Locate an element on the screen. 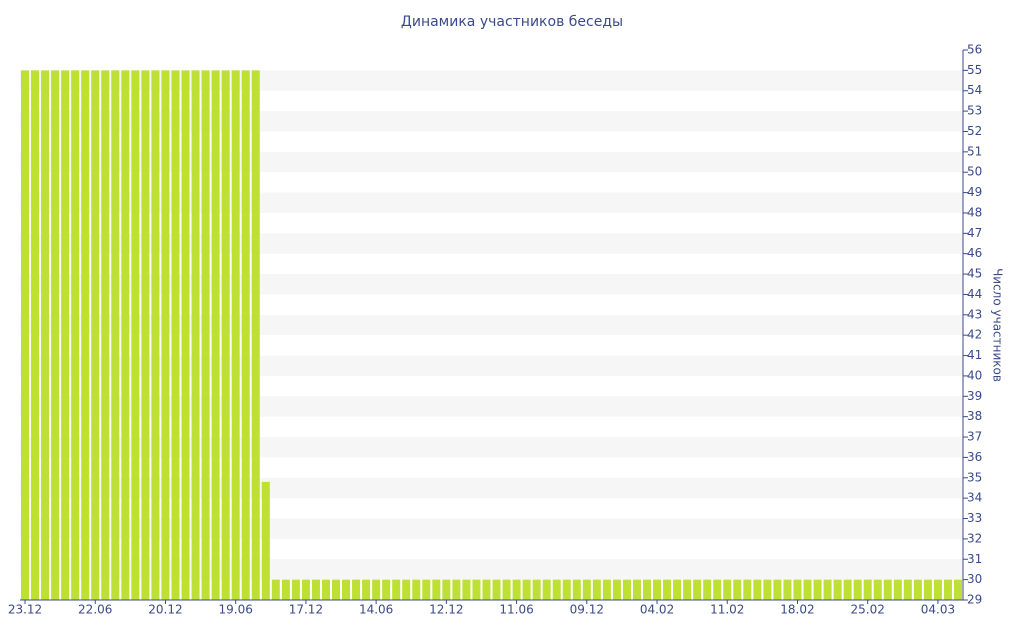 Image resolution: width=1024 pixels, height=640 pixels. x-tick-label: 25.02 is located at coordinates (868, 610).